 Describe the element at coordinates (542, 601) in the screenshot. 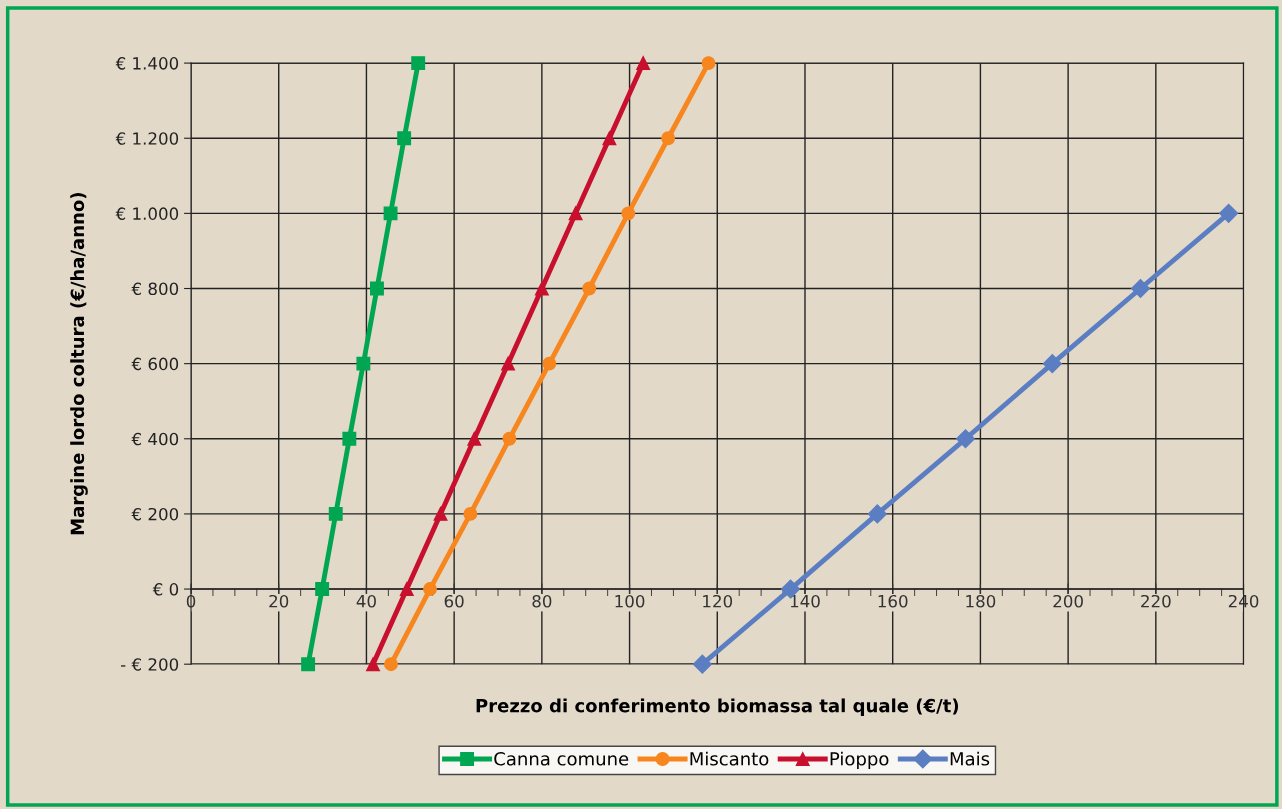

I see `x-tick-label: 80` at that location.